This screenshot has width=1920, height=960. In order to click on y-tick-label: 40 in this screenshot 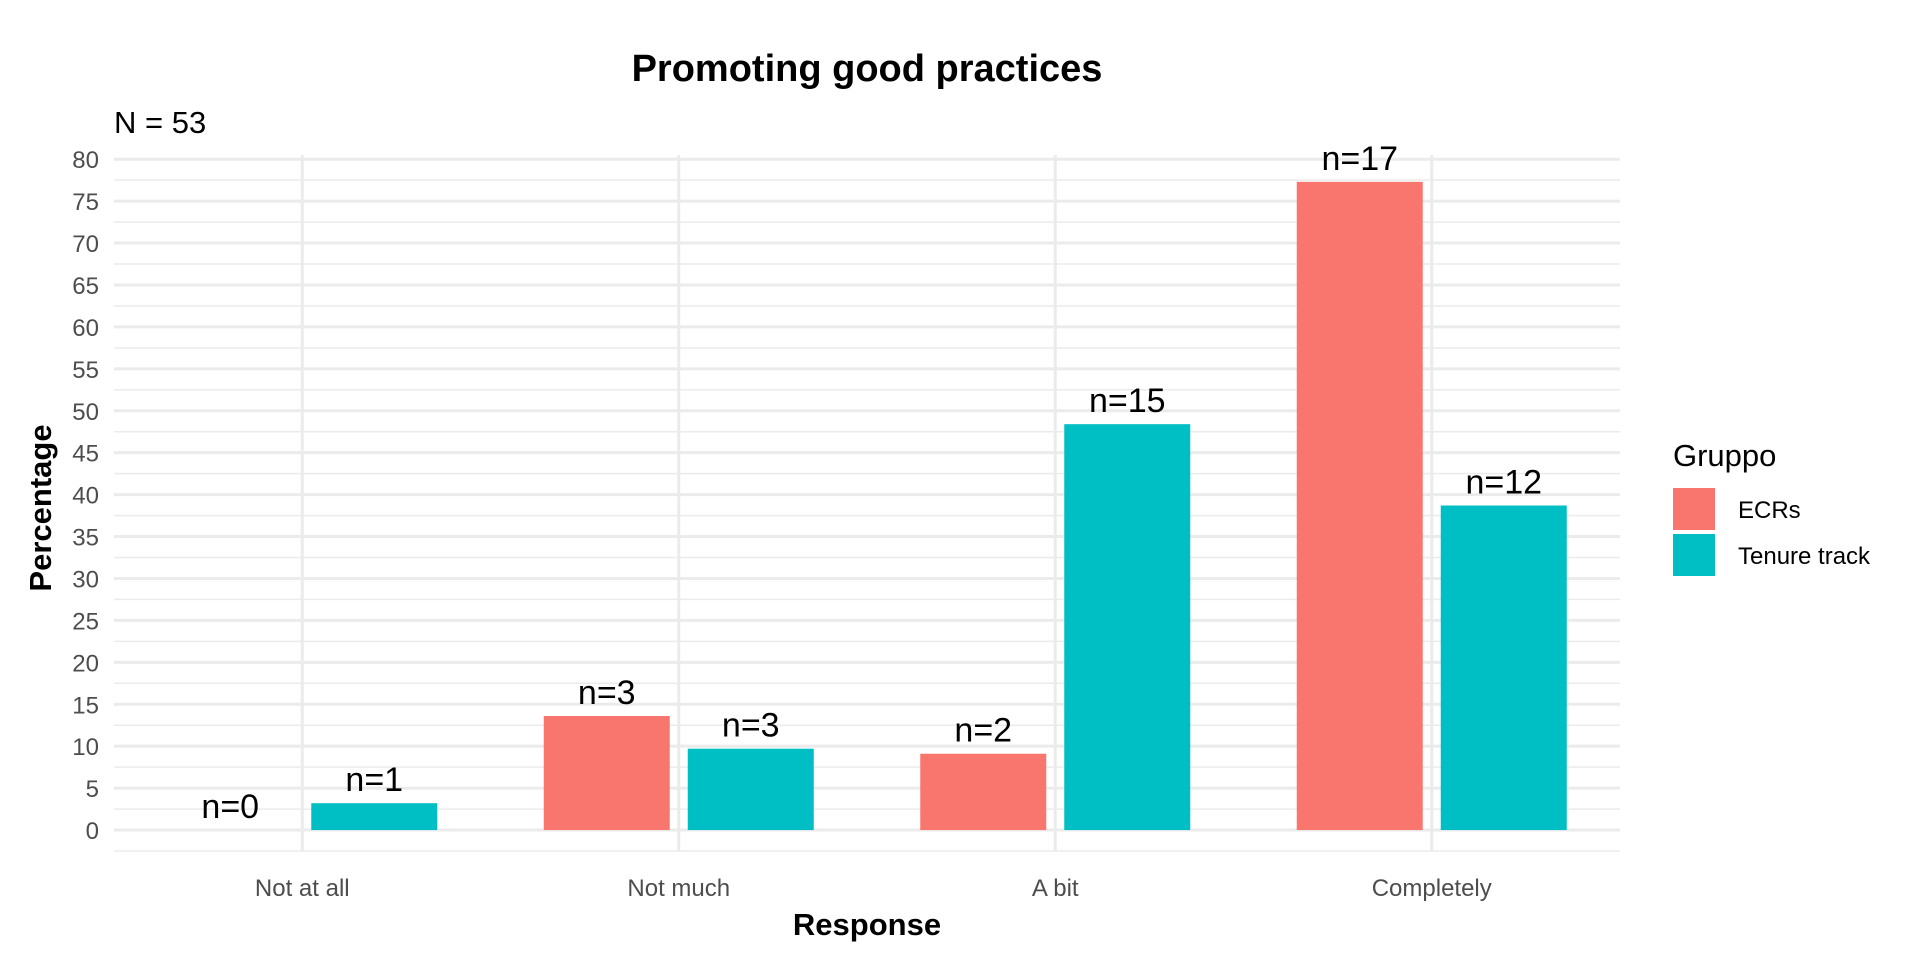, I will do `click(85, 496)`.